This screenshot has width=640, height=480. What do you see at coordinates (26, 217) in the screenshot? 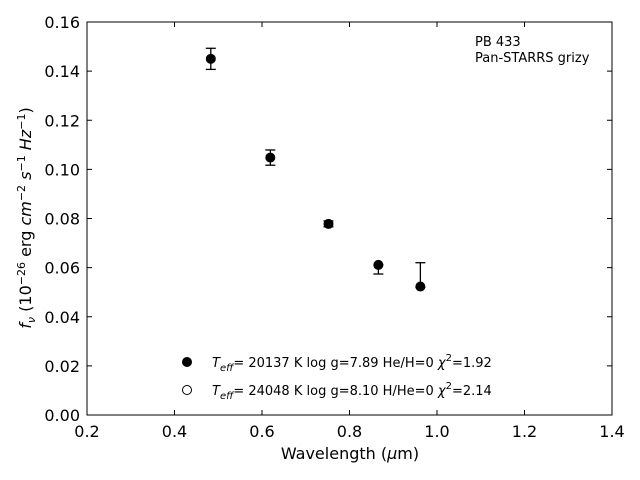
I see `y-axis-label: fν (10−26 erg cm−2 s−1 Hz−1)` at bounding box center [26, 217].